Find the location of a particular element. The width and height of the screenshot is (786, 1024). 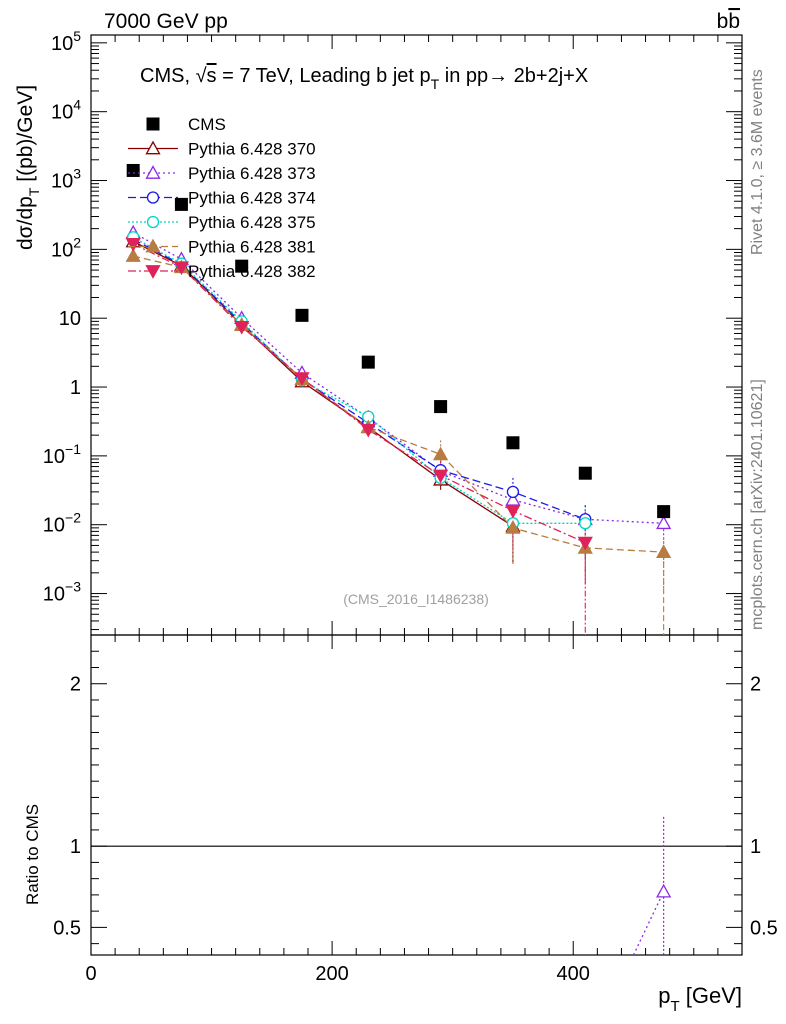

ratio-tick-label-right: 2 is located at coordinates (755, 685).